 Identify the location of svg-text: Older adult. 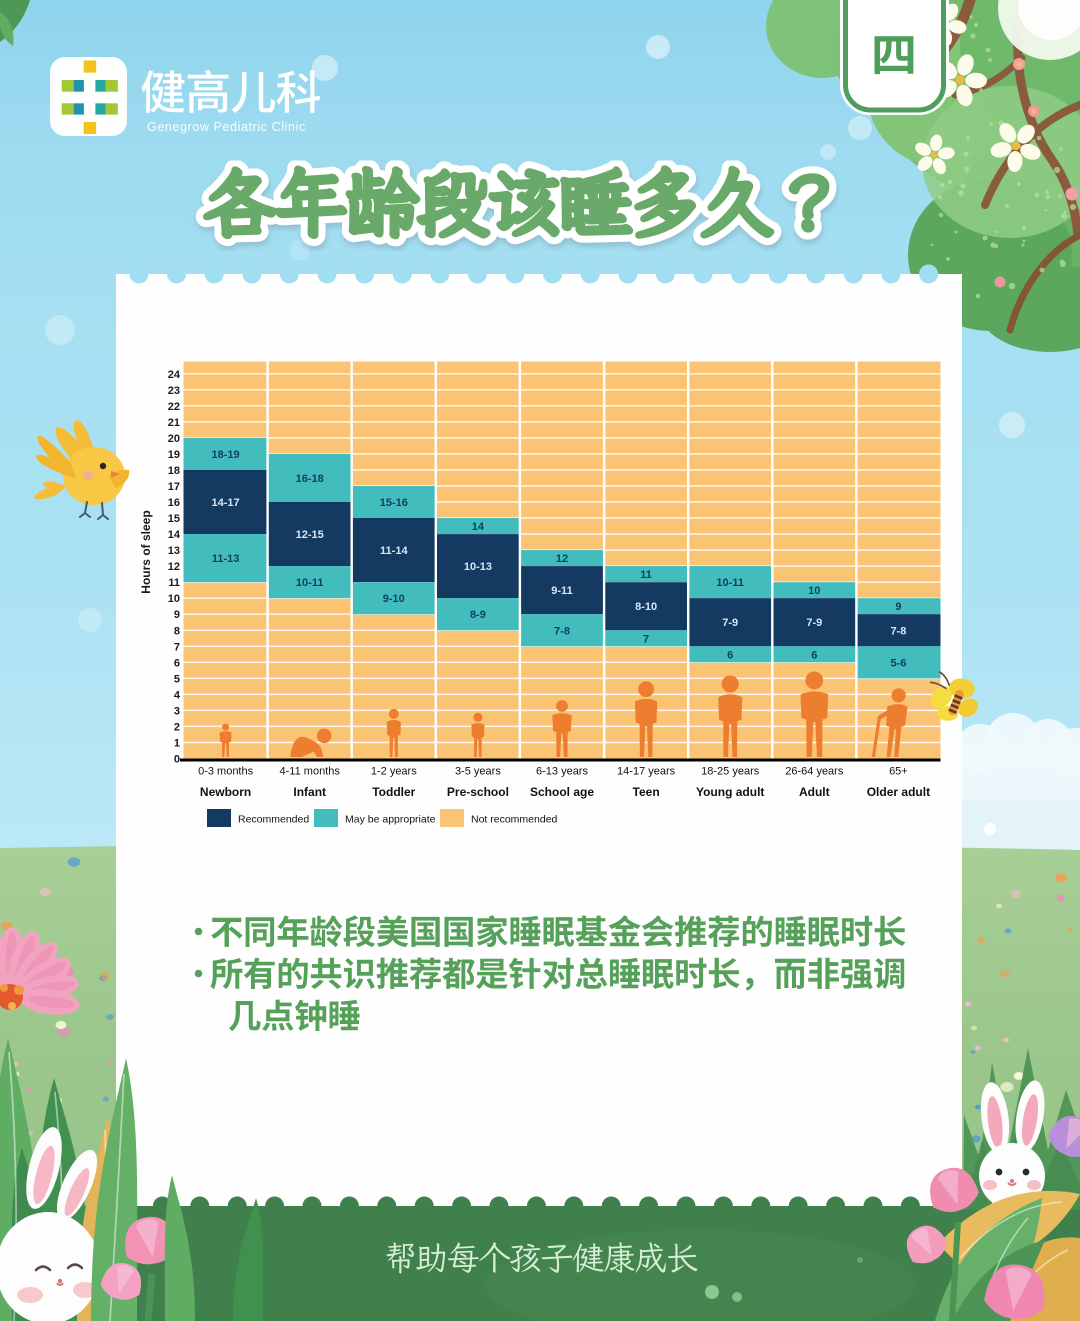
(898, 792).